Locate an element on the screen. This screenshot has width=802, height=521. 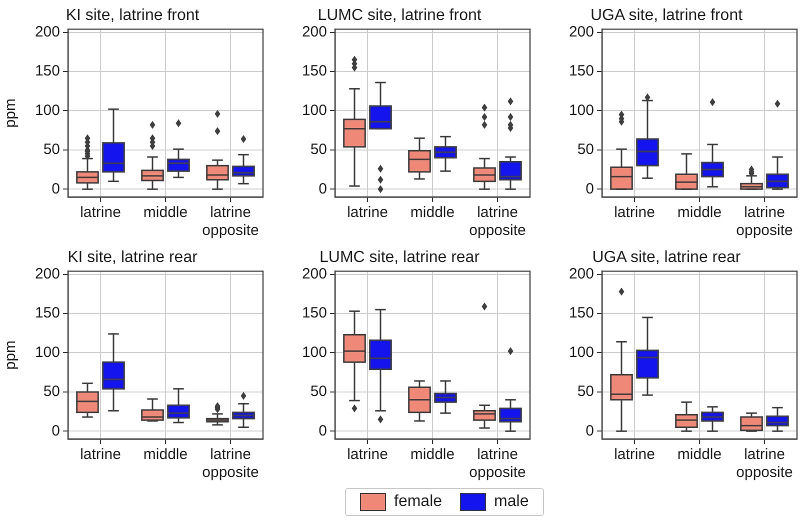
chart-title: KI site, latrine rear is located at coordinates (133, 257).